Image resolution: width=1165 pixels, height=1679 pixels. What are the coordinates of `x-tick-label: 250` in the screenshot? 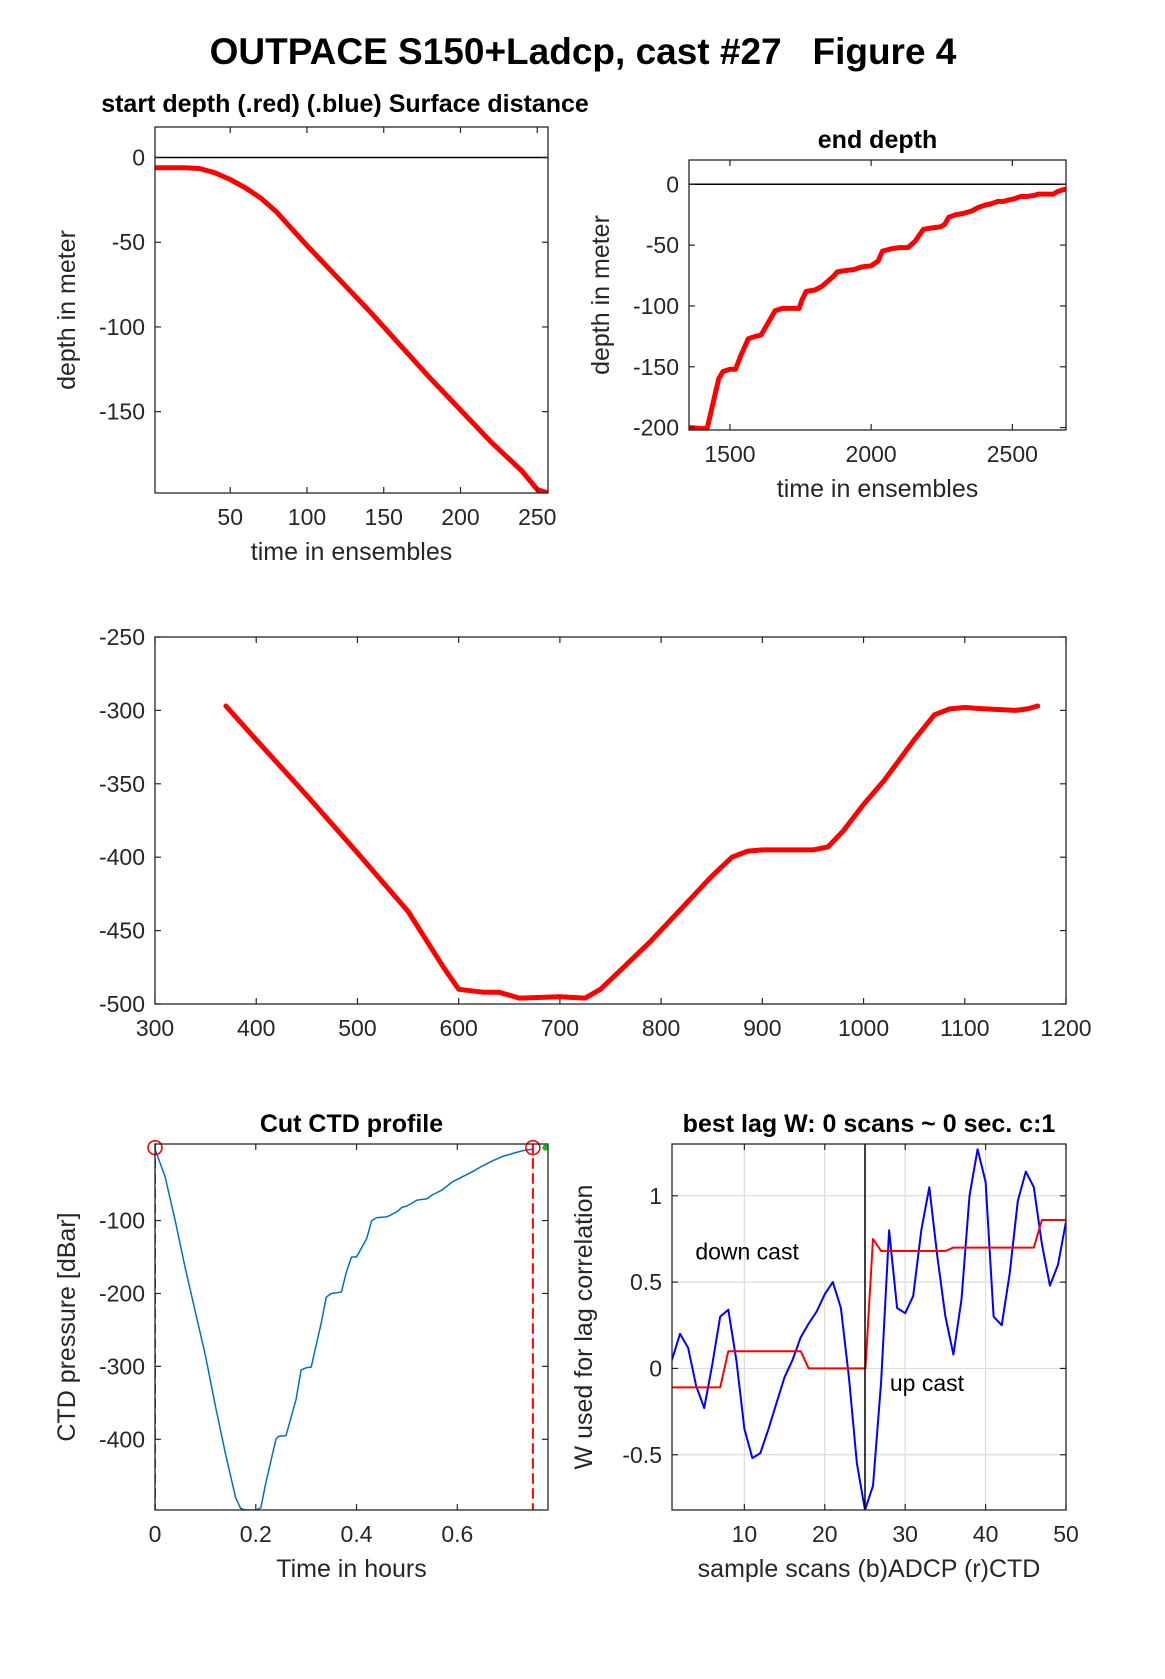 It's located at (537, 517).